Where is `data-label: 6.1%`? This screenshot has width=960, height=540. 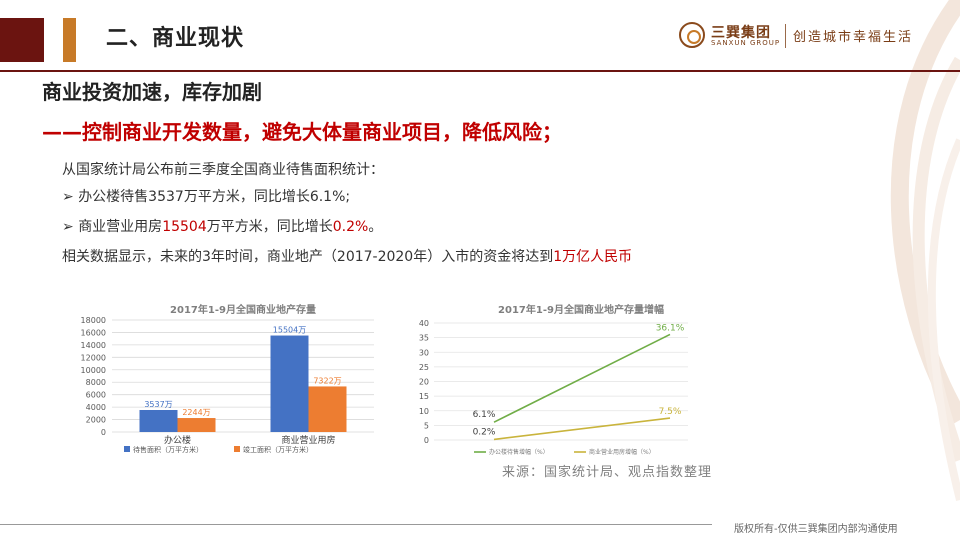
data-label: 6.1% is located at coordinates (484, 415).